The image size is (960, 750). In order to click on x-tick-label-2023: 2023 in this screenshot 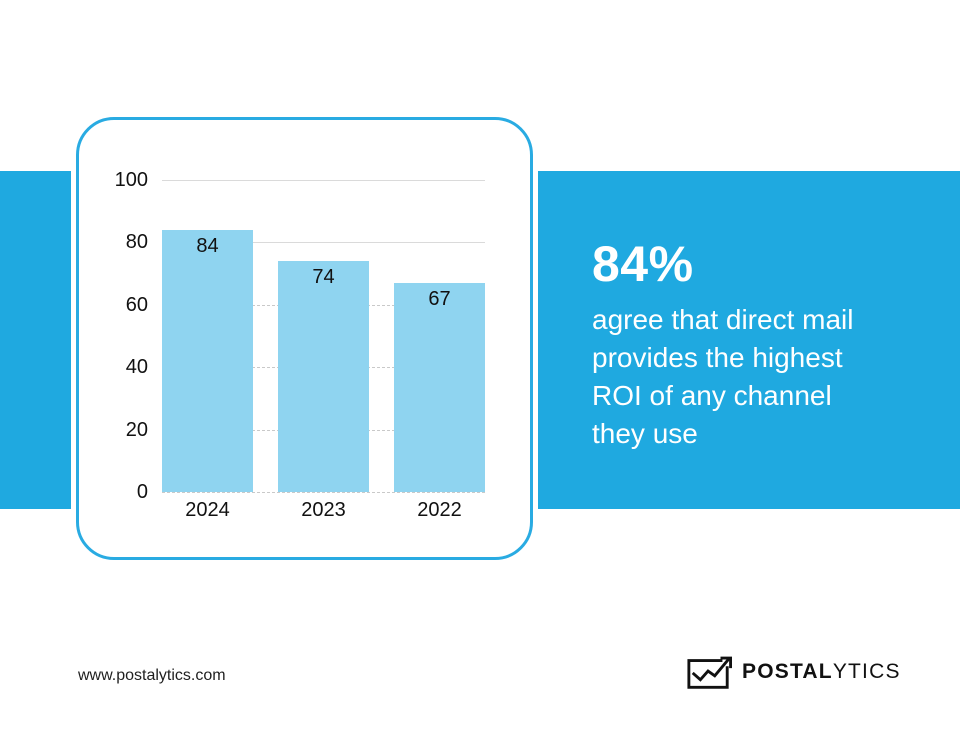, I will do `click(323, 510)`.